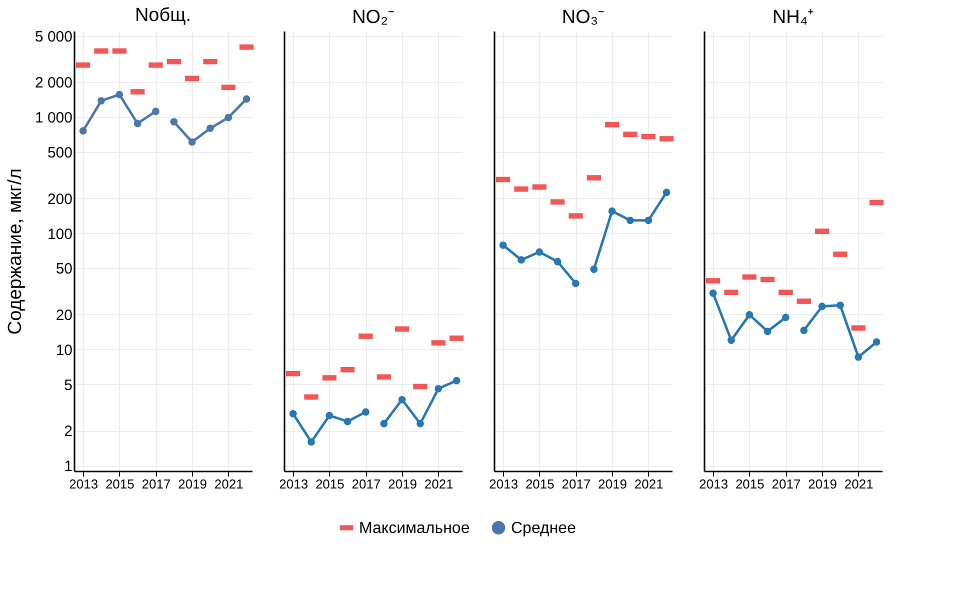 This screenshot has height=591, width=968. I want to click on y-tick-label: 200, so click(59, 199).